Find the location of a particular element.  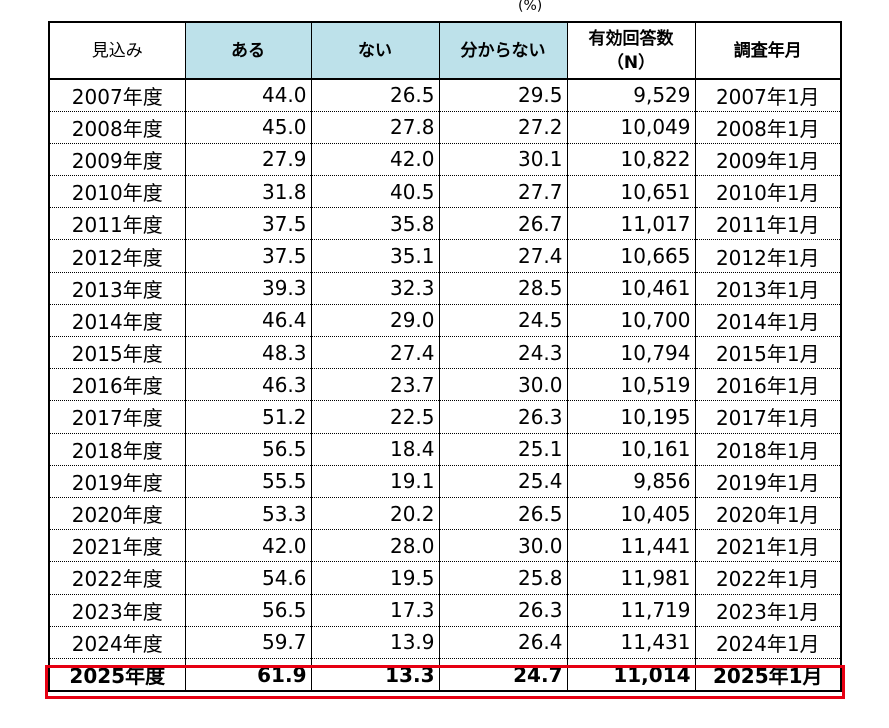

header-no: ない is located at coordinates (375, 50).